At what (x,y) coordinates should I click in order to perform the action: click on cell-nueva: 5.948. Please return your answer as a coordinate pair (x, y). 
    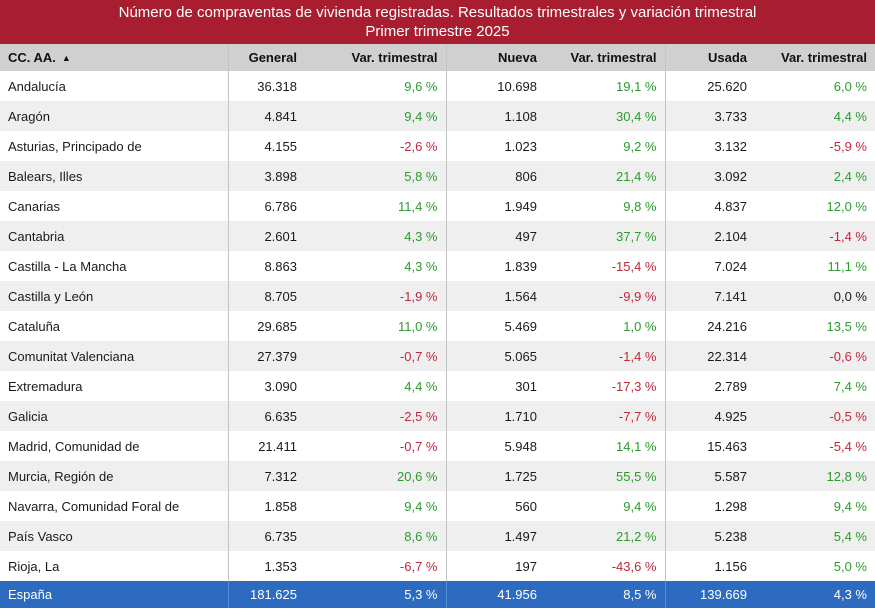
    Looking at the image, I should click on (495, 446).